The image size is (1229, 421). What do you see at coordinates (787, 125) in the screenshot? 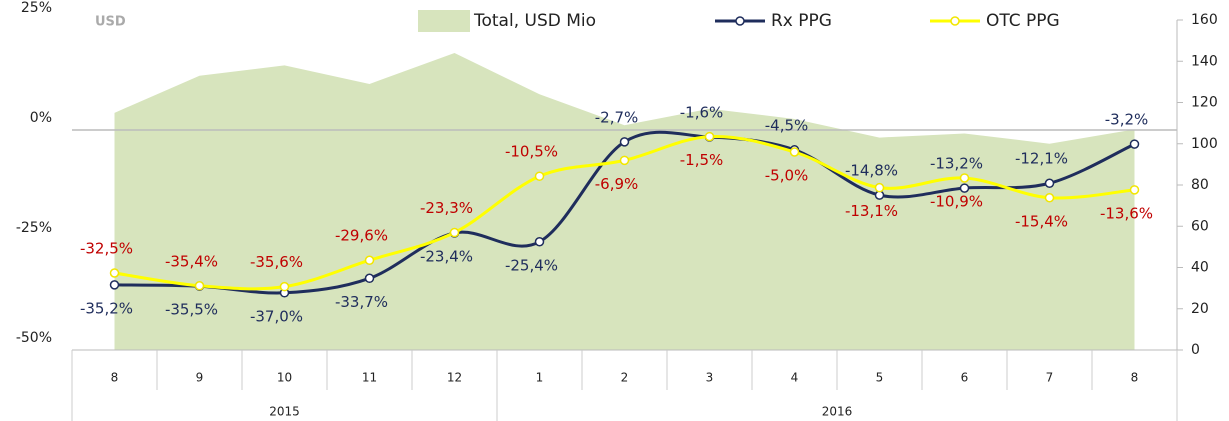
I see `value-label: -4,5%` at bounding box center [787, 125].